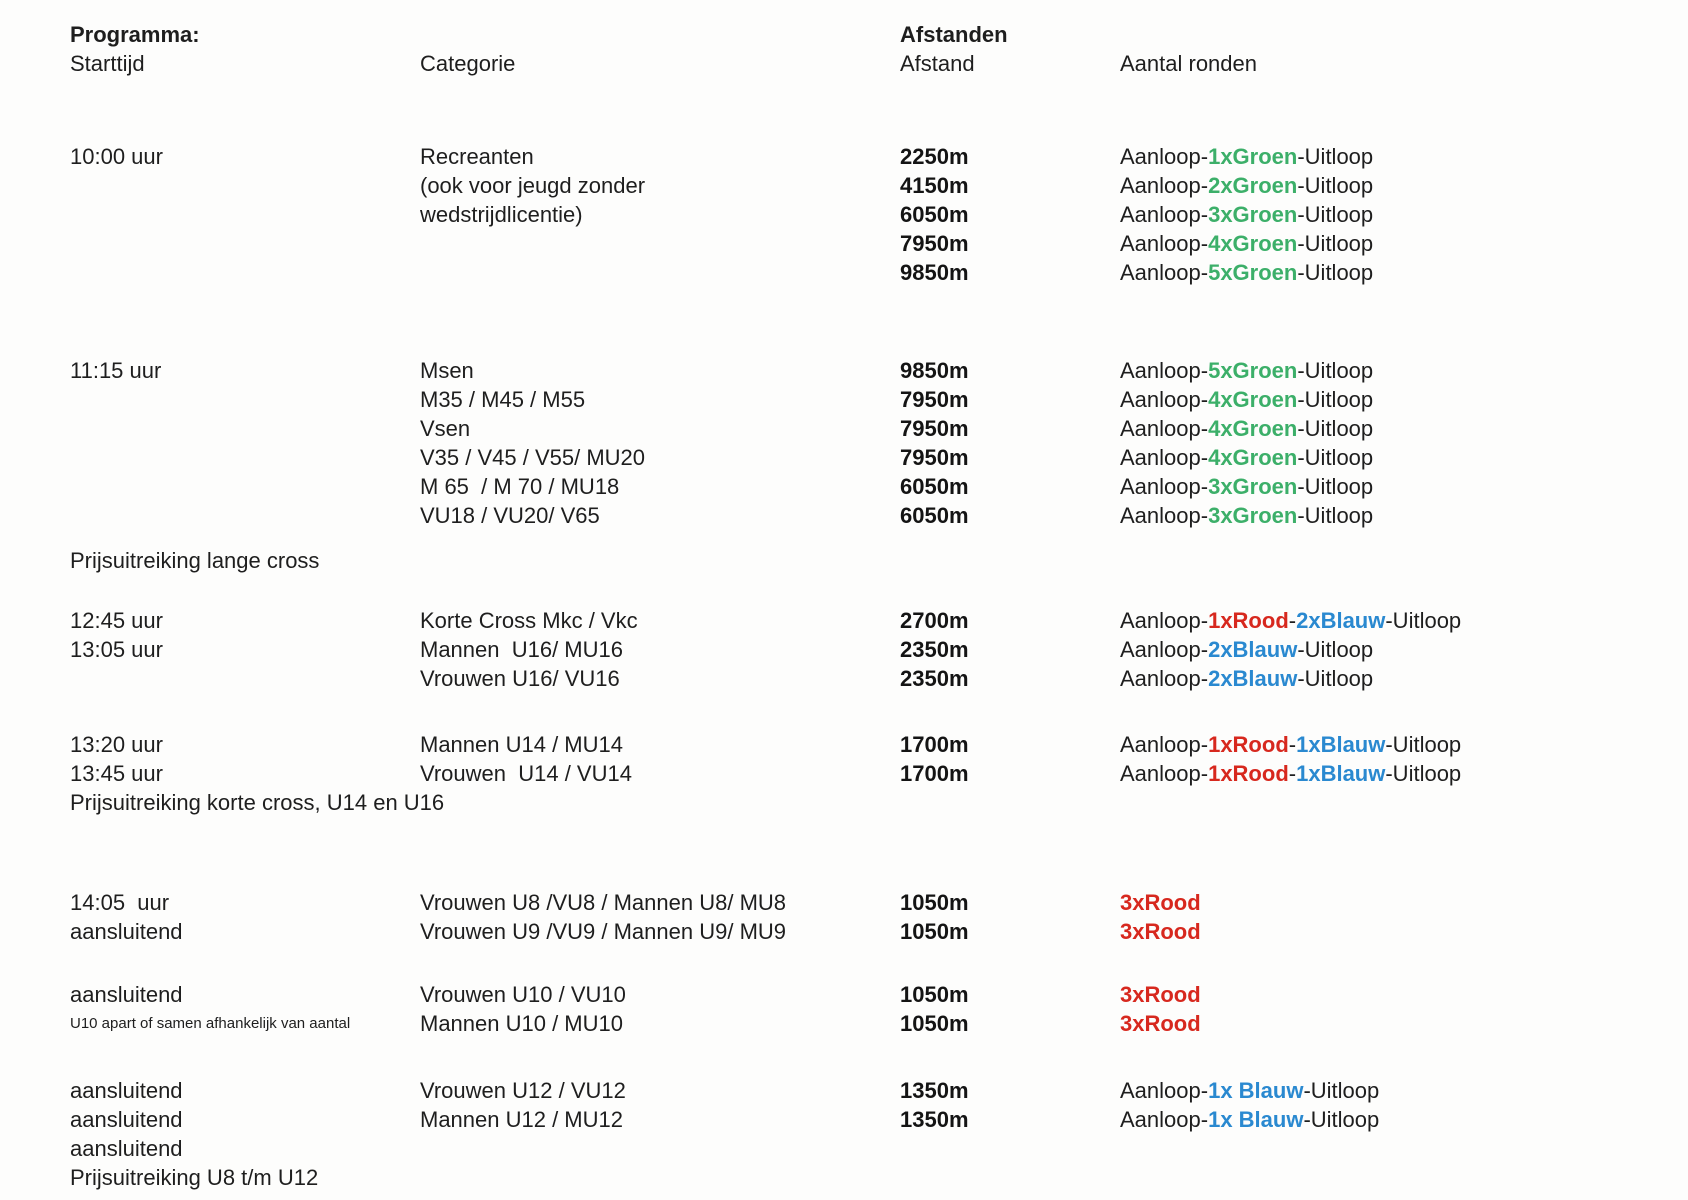 Image resolution: width=1688 pixels, height=1200 pixels. I want to click on rounds-segment: -, so click(1292, 620).